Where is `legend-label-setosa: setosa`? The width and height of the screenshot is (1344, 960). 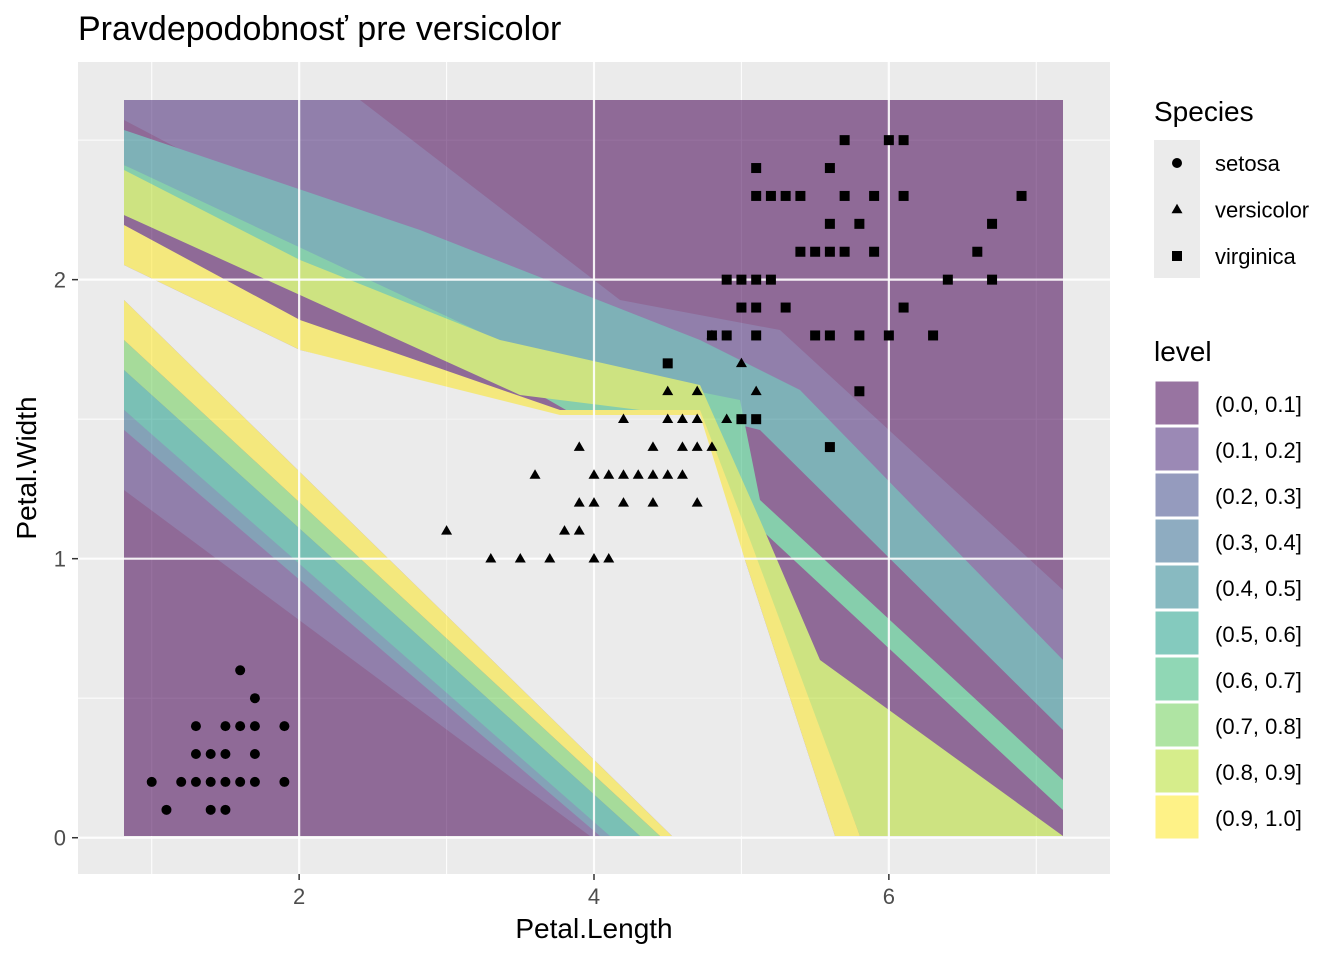
legend-label-setosa: setosa is located at coordinates (1248, 163).